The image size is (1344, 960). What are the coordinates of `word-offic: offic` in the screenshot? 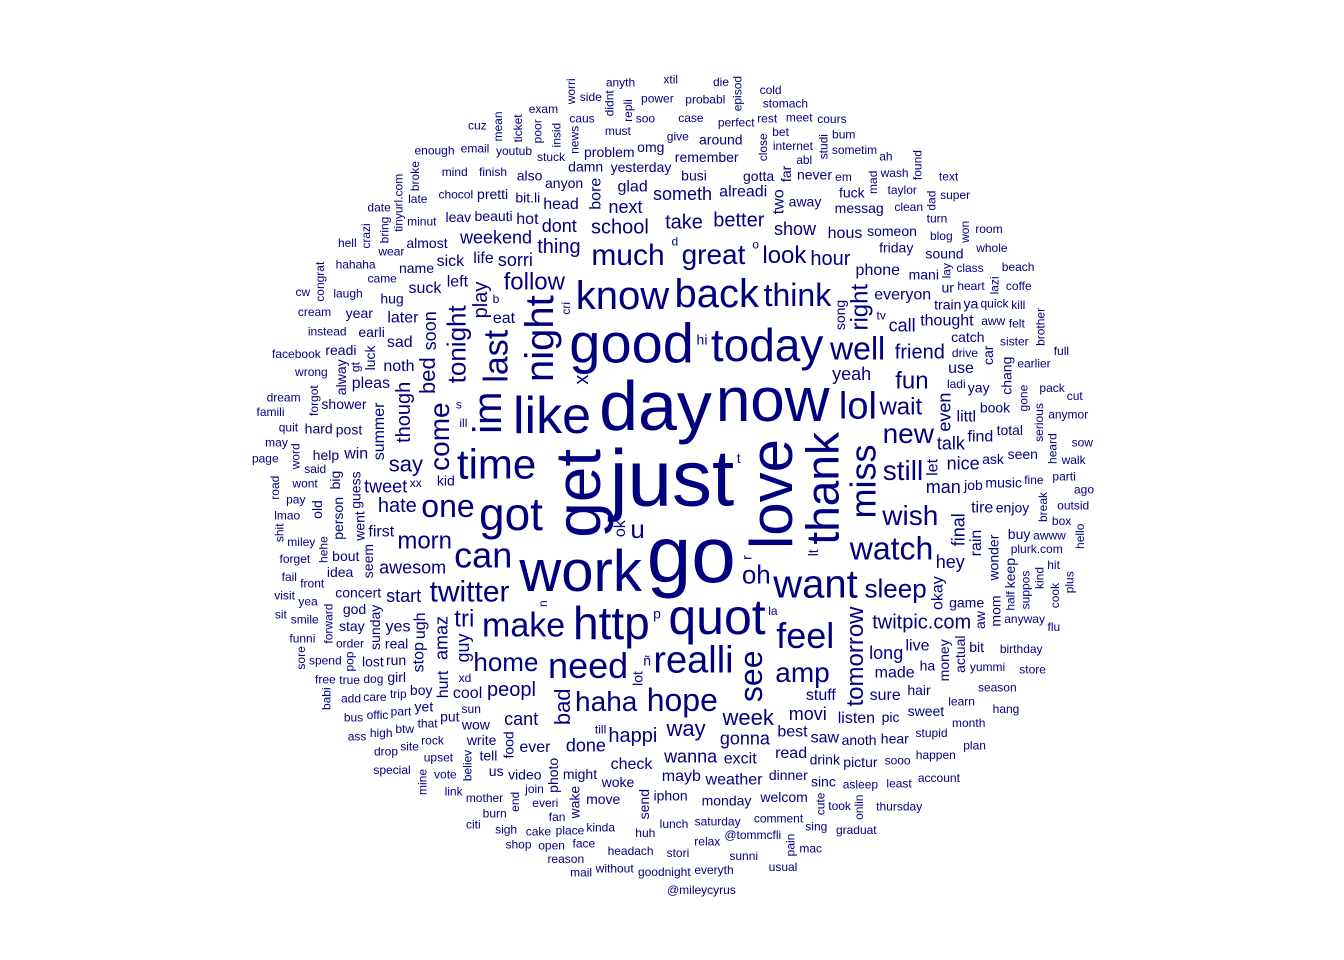 It's located at (378, 715).